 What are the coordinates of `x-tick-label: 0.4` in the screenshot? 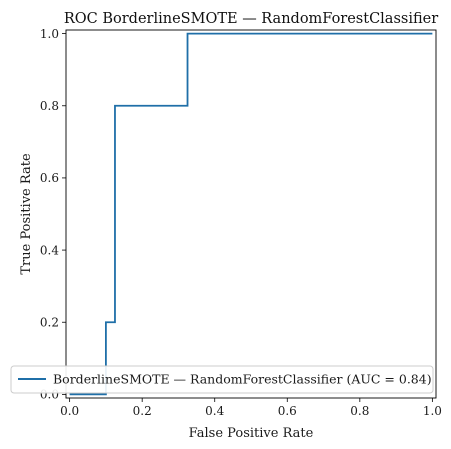 It's located at (214, 411).